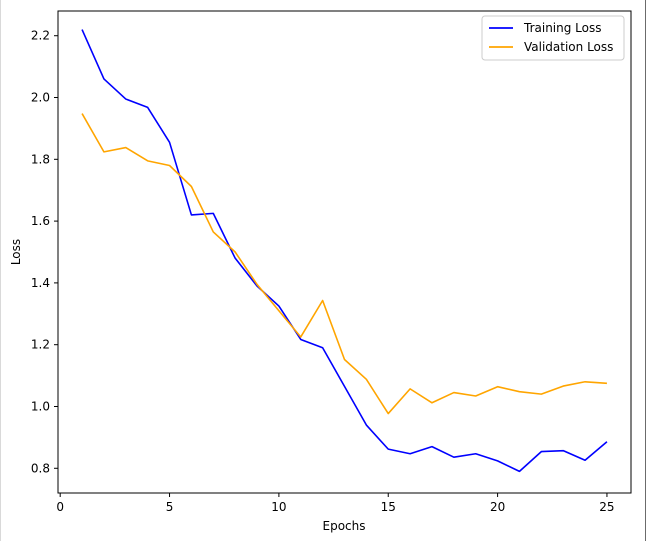 The height and width of the screenshot is (541, 646). Describe the element at coordinates (40, 283) in the screenshot. I see `y-tick-label: 1.4` at that location.